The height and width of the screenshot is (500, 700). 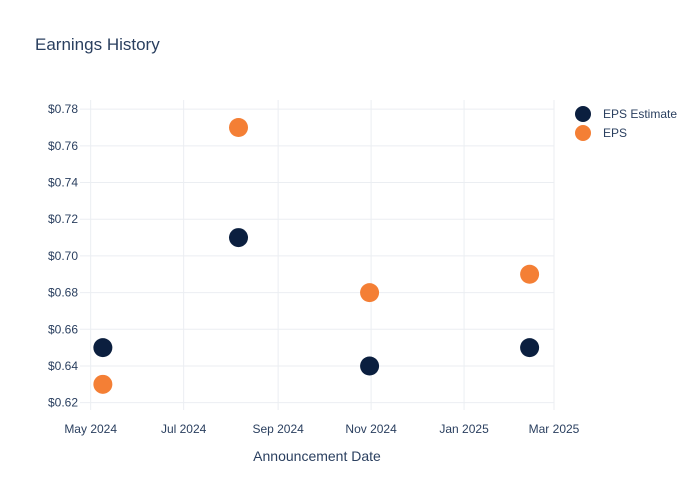 I want to click on y-tick-label: $0.66, so click(x=63, y=329).